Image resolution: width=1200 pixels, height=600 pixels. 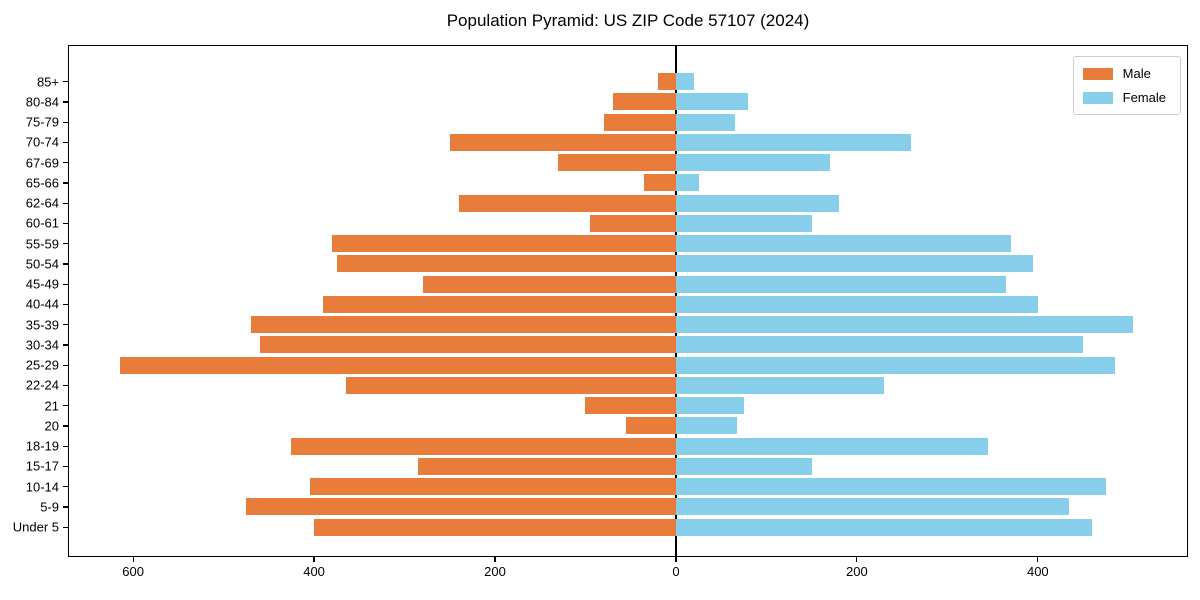 What do you see at coordinates (676, 571) in the screenshot?
I see `x-tick-label: 0` at bounding box center [676, 571].